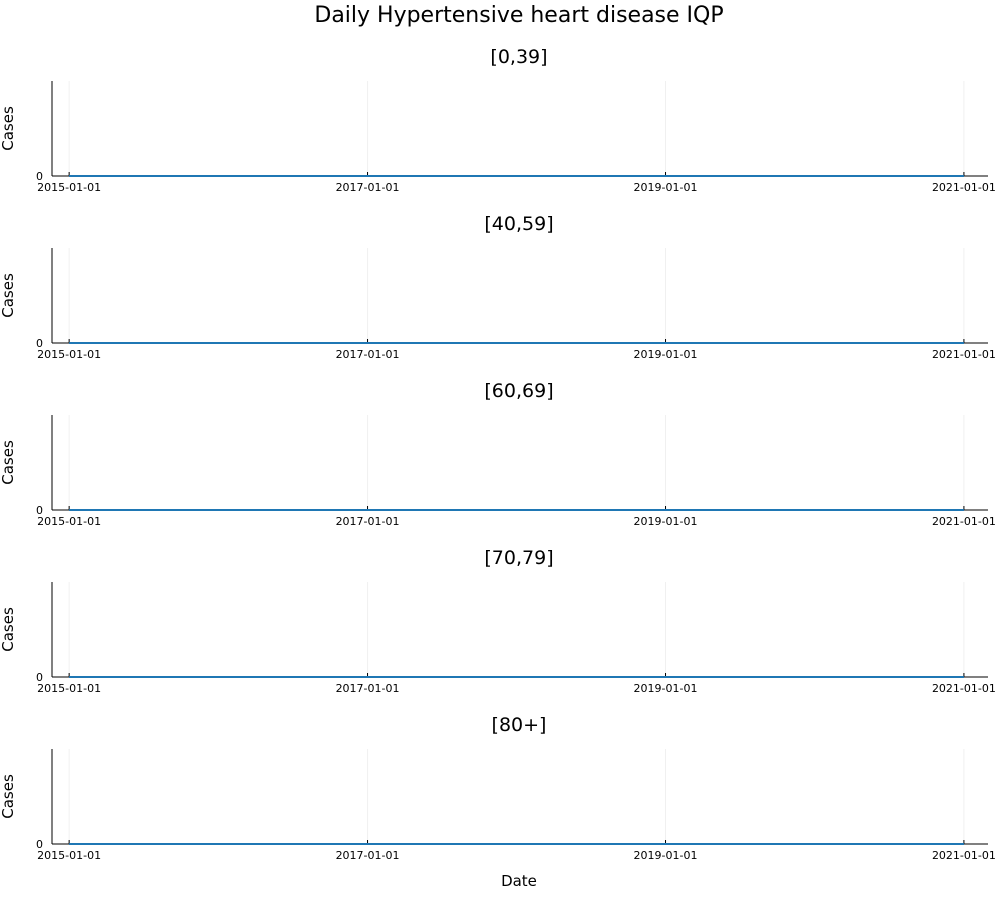 This screenshot has height=900, width=1000. Describe the element at coordinates (518, 15) in the screenshot. I see `chart-title: Daily Hypertensive heart disease IQP` at that location.